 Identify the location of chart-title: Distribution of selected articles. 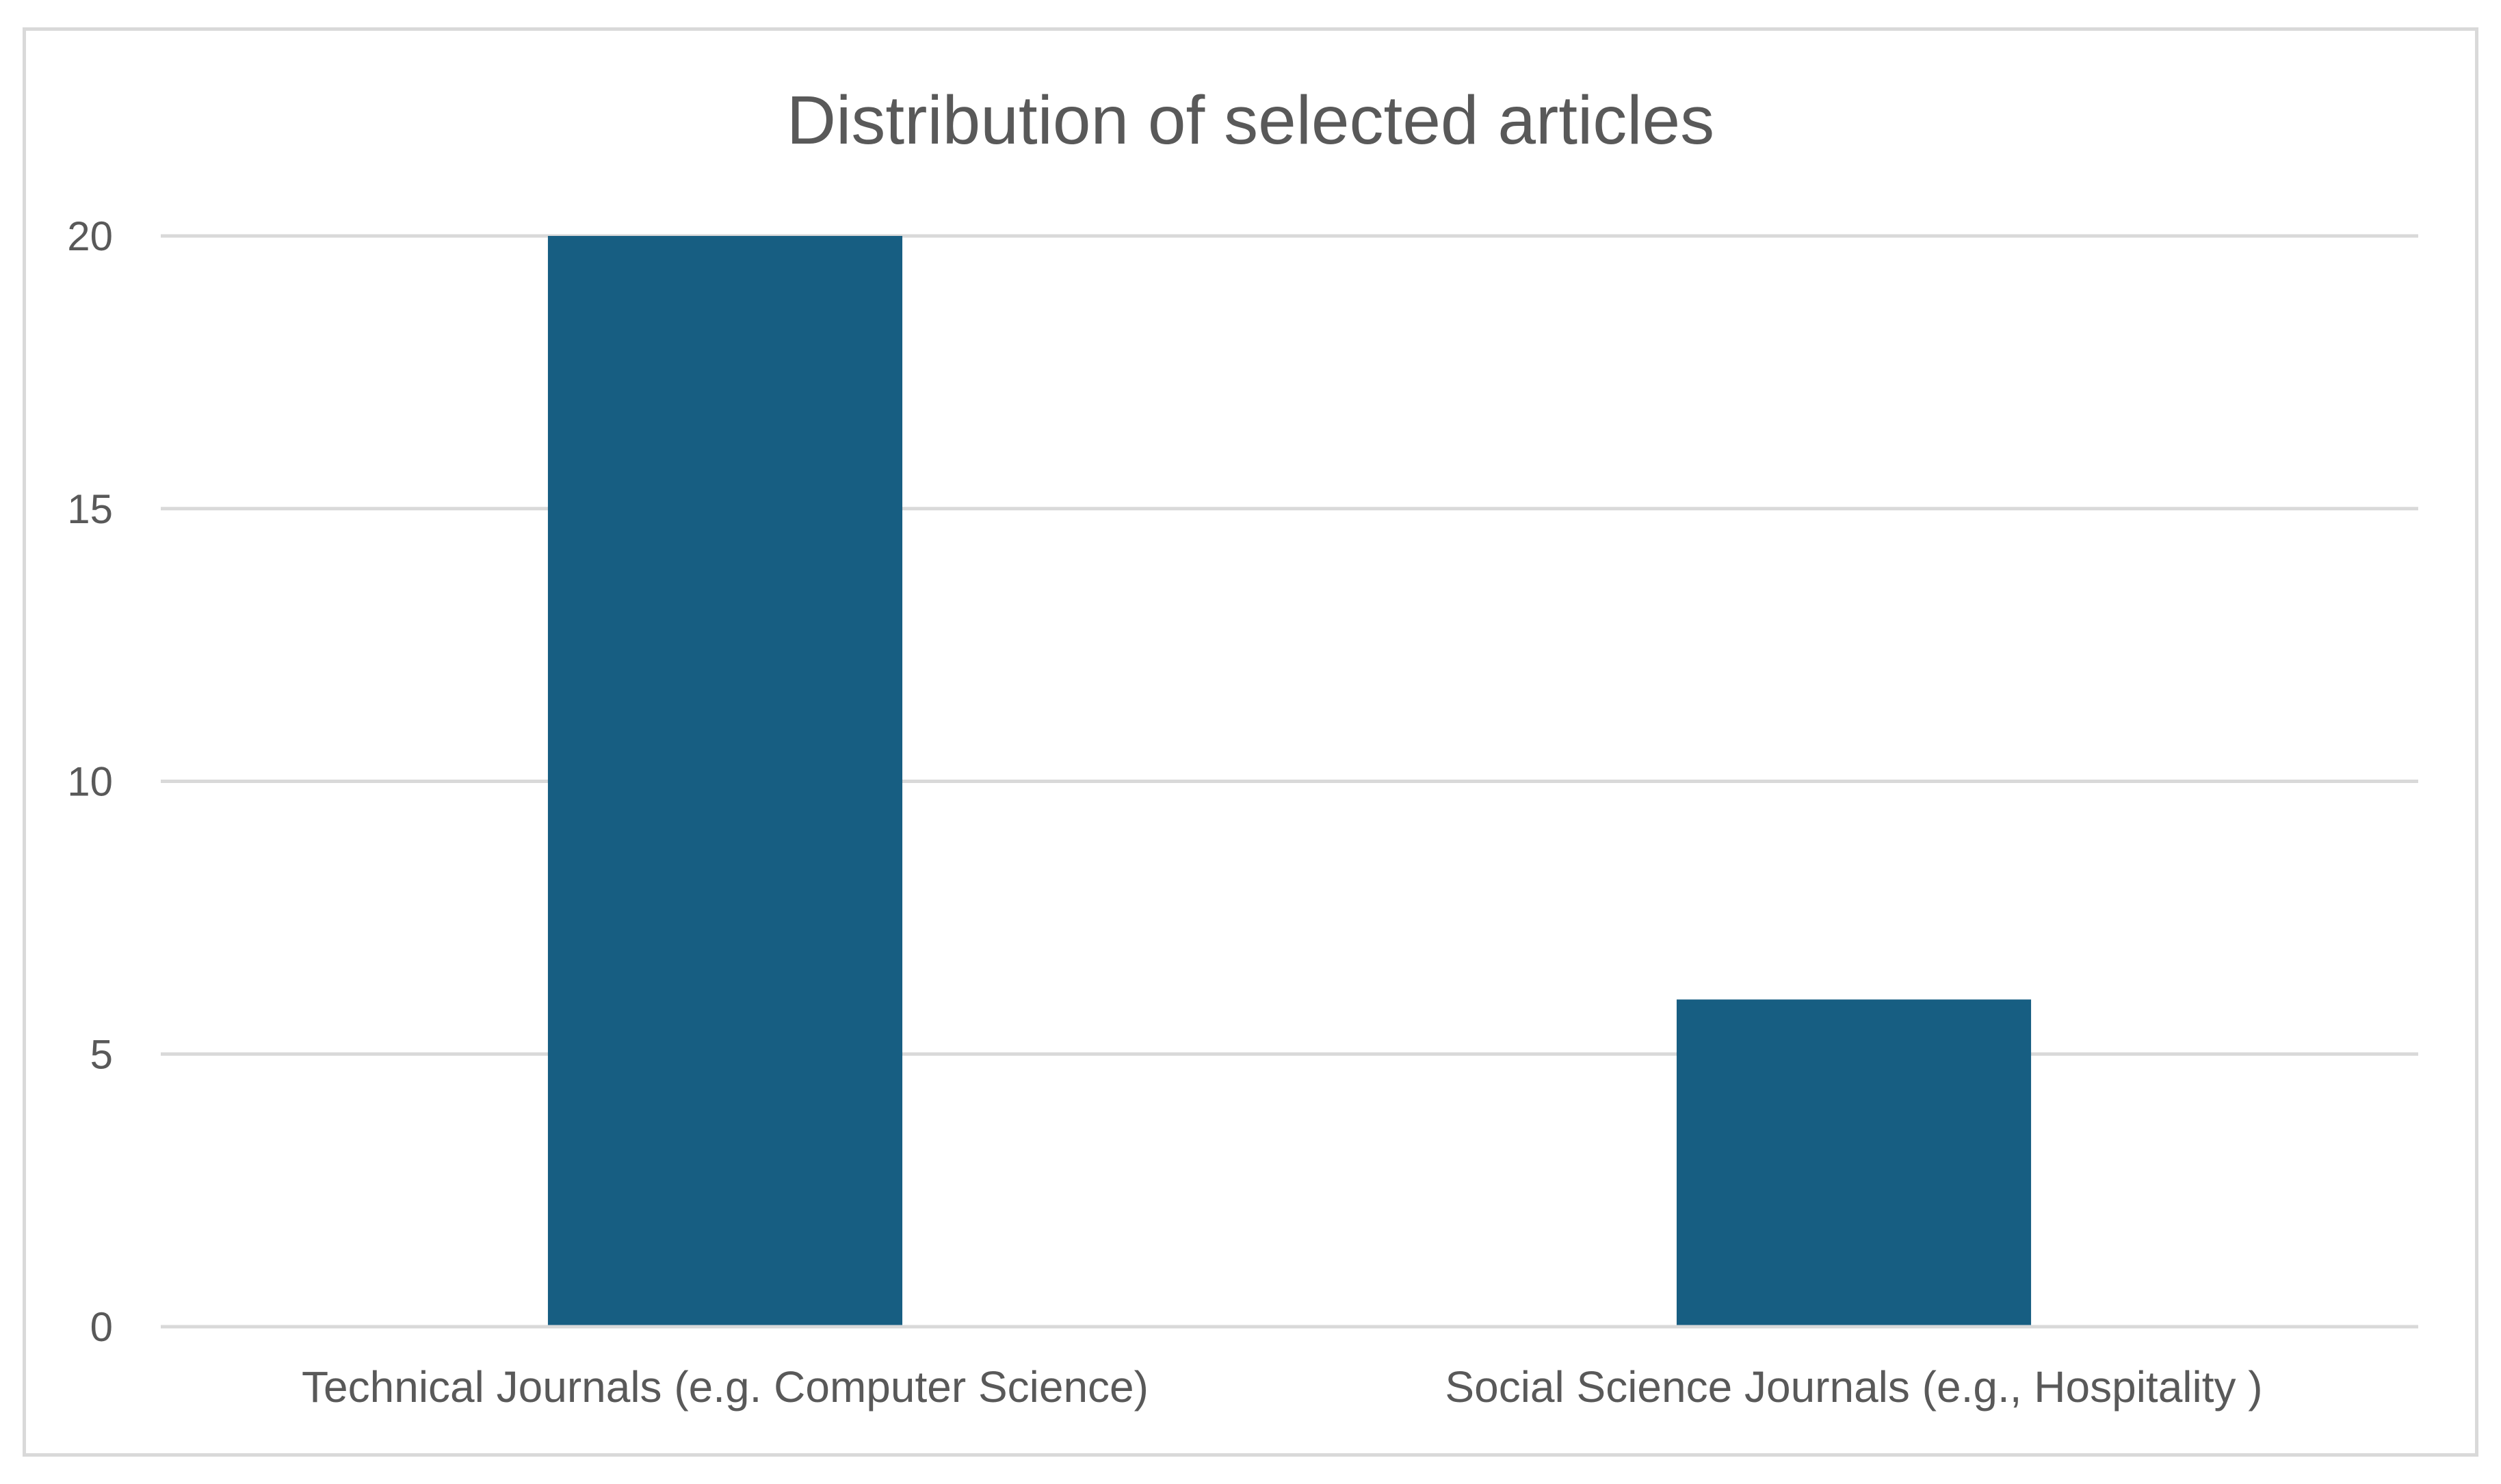
(1250, 120).